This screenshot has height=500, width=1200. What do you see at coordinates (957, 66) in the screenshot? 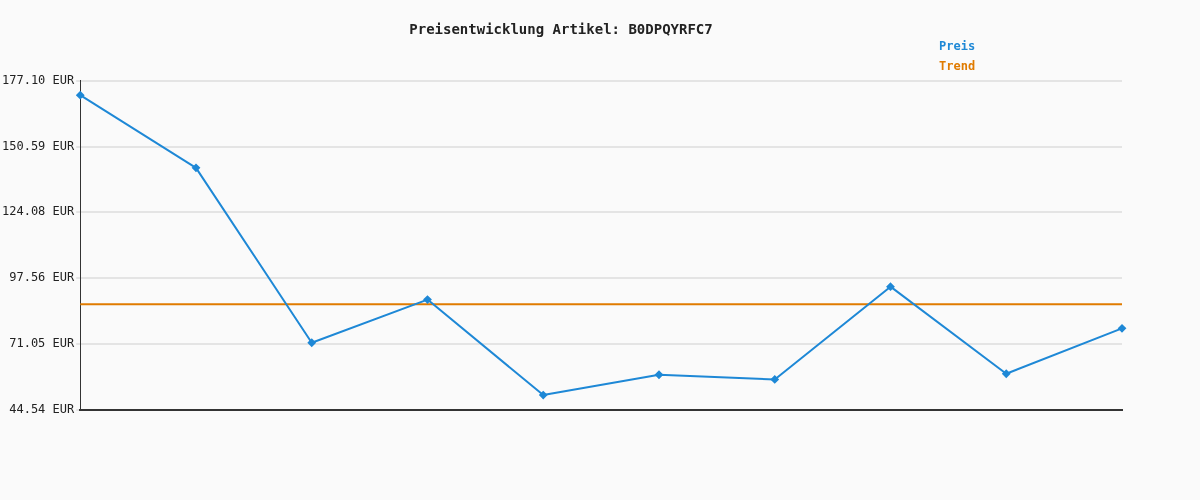
I see `text: Trend` at bounding box center [957, 66].